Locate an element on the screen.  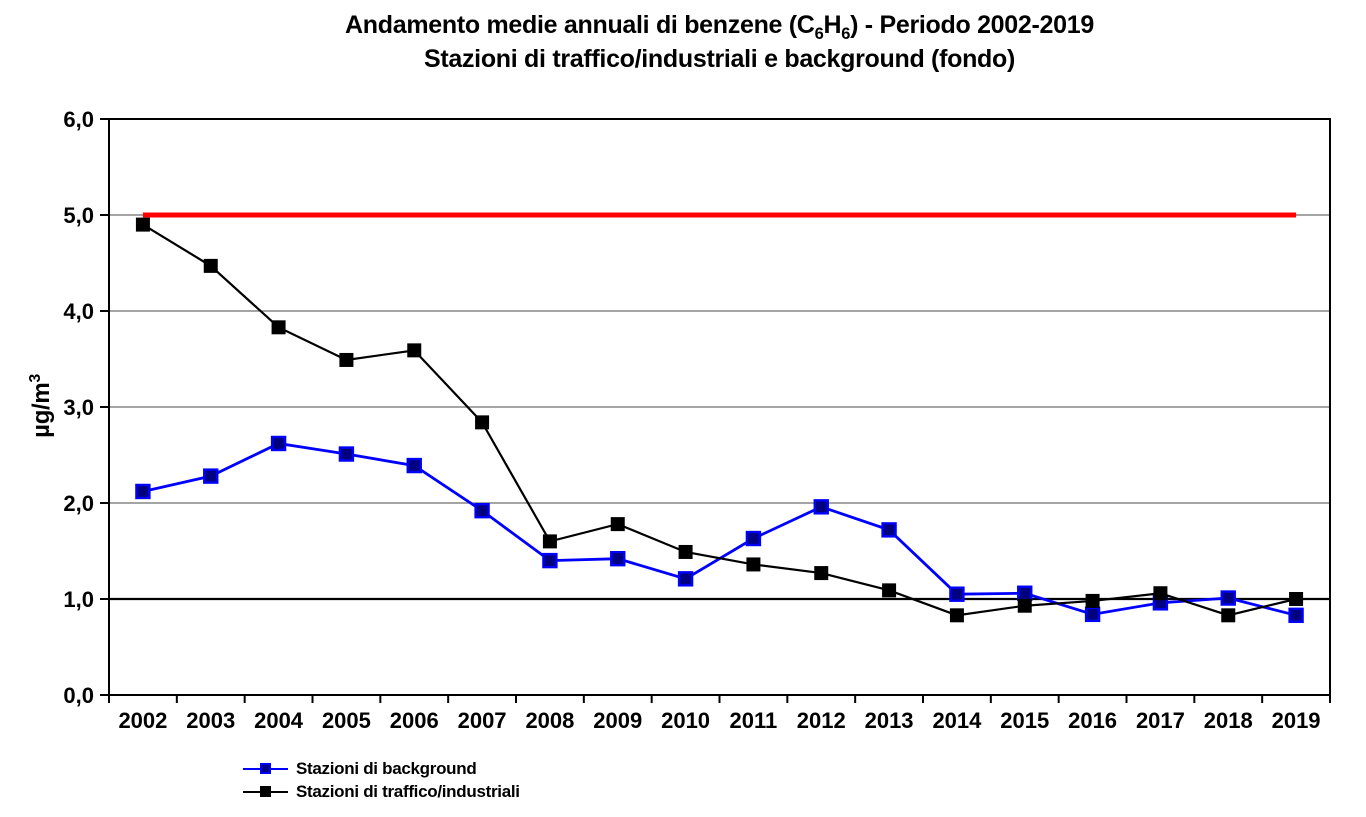
x-axis-label: 2003 is located at coordinates (210, 720).